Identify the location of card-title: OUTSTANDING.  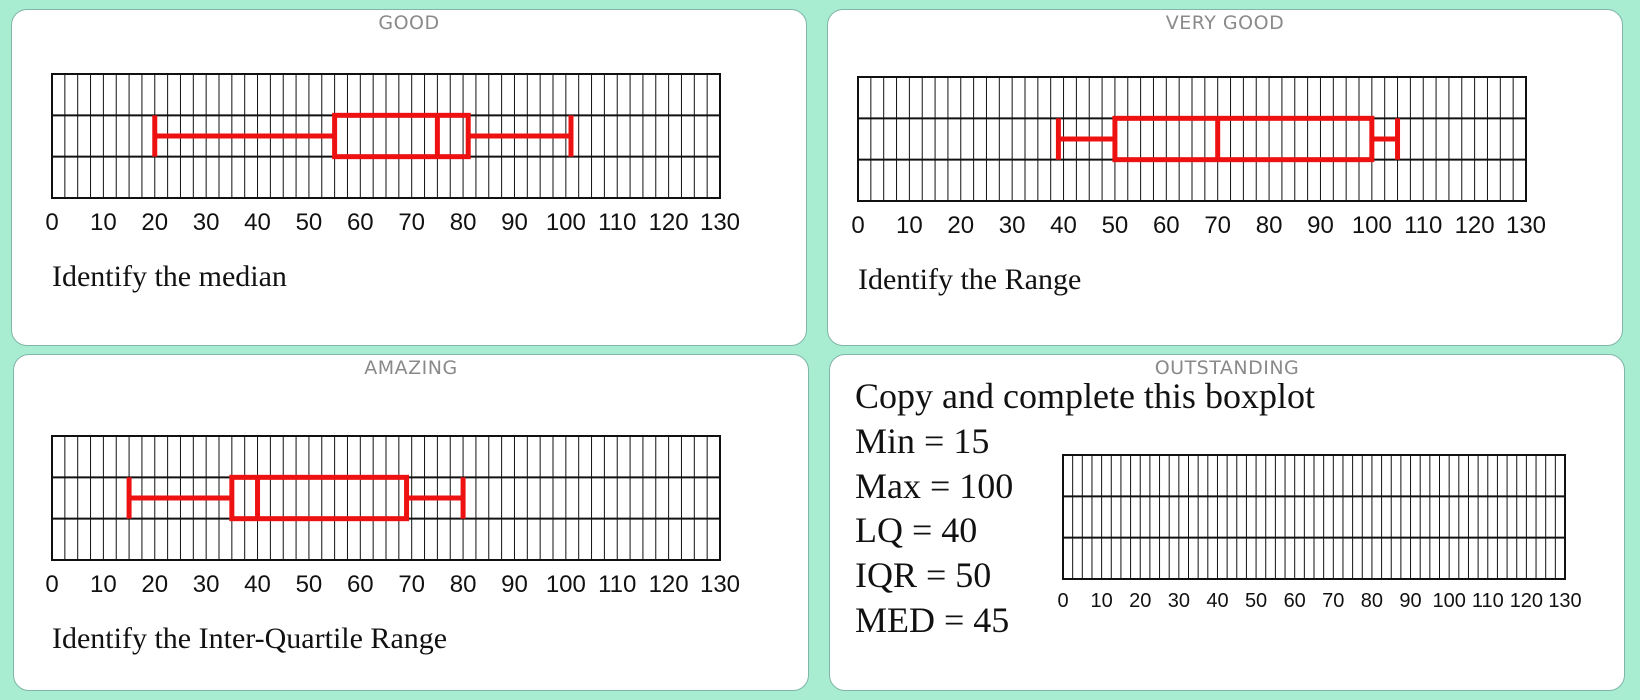
(1227, 368).